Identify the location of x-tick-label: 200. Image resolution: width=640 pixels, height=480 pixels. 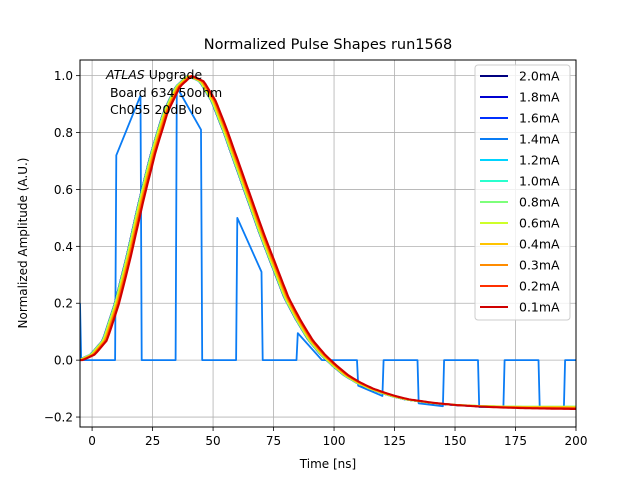
(576, 441).